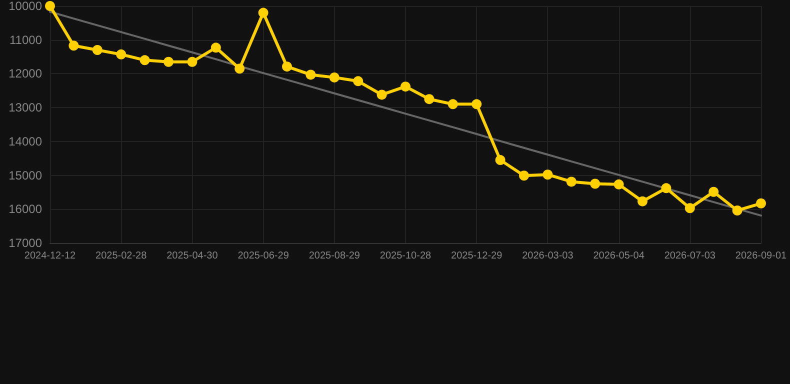  I want to click on x-tick-label: 2026-05-04, so click(619, 256).